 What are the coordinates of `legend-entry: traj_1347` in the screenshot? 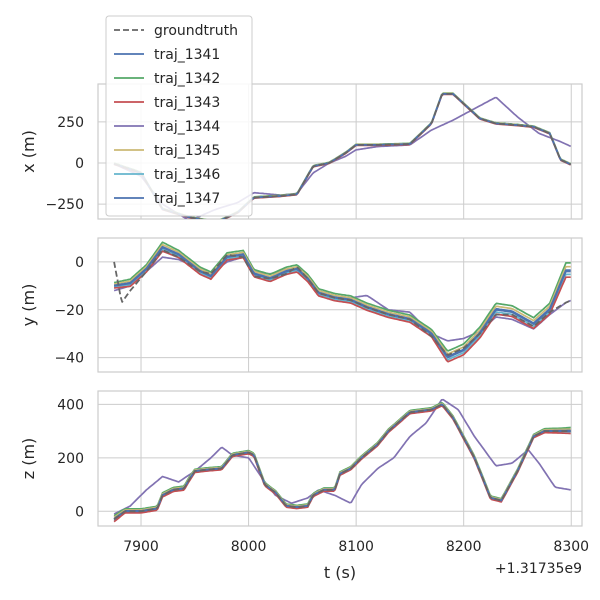 It's located at (187, 199).